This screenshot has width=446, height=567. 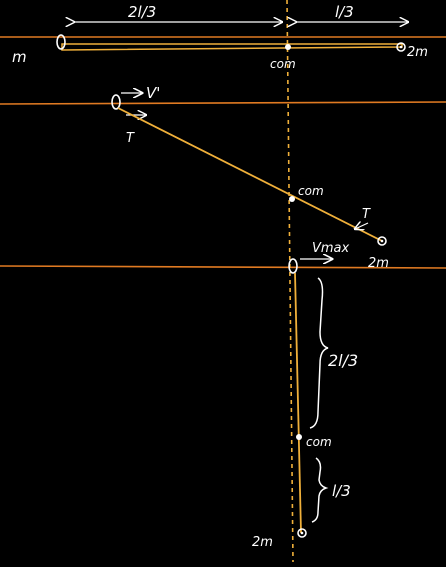 I want to click on bot-mass-ring, so click(x=302, y=533).